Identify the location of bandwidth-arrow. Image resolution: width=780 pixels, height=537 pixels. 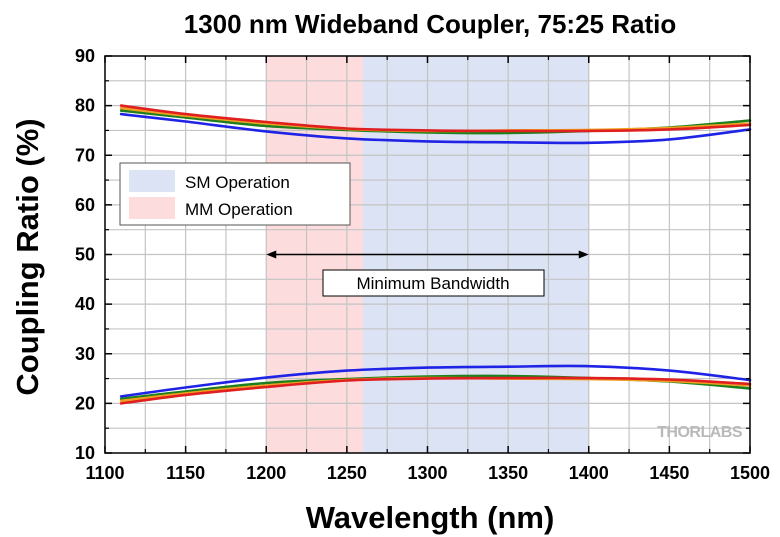
(427, 254).